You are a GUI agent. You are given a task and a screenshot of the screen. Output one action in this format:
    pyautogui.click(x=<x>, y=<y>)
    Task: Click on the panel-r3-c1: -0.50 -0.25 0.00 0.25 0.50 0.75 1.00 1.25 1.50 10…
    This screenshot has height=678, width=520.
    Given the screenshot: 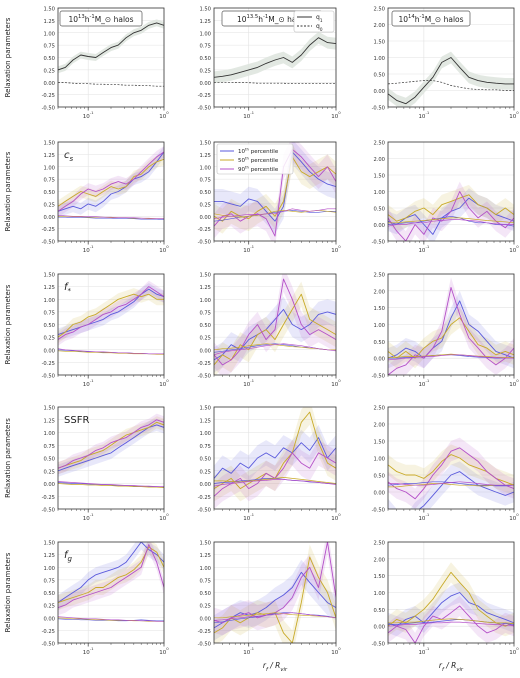 What is the action you would take?
    pyautogui.click(x=270, y=464)
    